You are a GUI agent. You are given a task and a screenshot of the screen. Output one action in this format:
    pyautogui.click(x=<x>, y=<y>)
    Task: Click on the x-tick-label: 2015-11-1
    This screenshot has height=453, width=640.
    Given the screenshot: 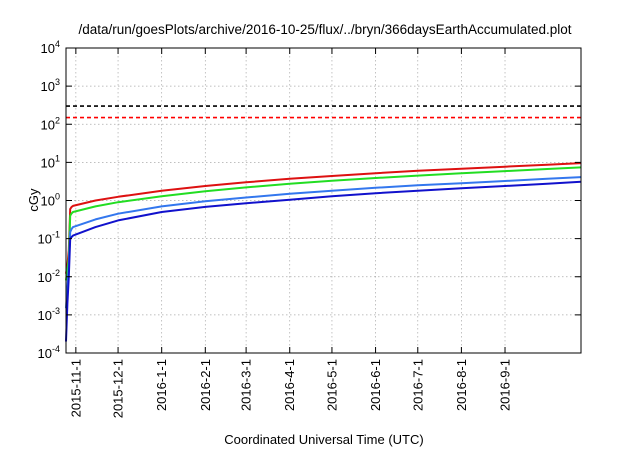 What is the action you would take?
    pyautogui.click(x=75, y=388)
    